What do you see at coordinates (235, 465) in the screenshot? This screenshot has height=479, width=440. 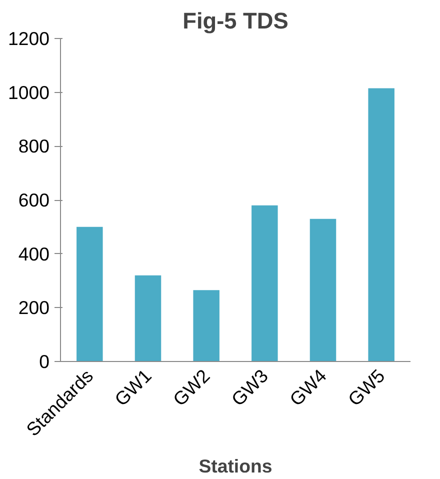 I see `x-axis-title: Stations` at bounding box center [235, 465].